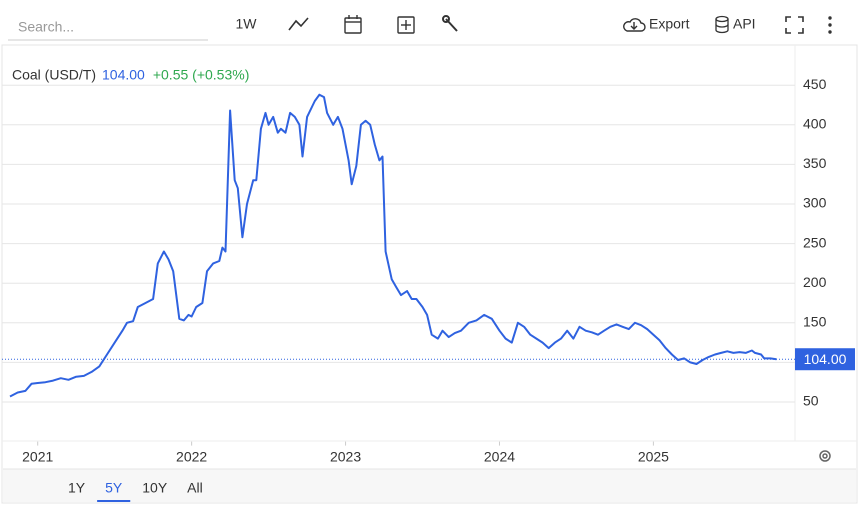 The image size is (864, 513). Describe the element at coordinates (123, 75) in the screenshot. I see `price-label: 104.00` at that location.